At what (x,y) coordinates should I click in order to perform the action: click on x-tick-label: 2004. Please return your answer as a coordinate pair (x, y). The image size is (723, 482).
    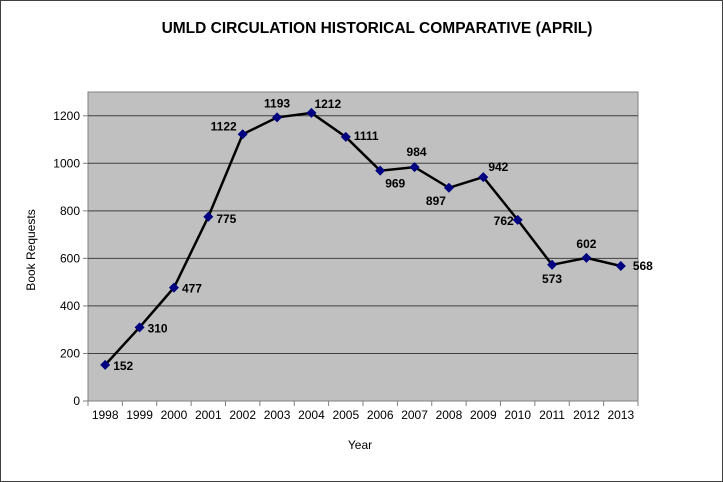
    Looking at the image, I should click on (311, 415).